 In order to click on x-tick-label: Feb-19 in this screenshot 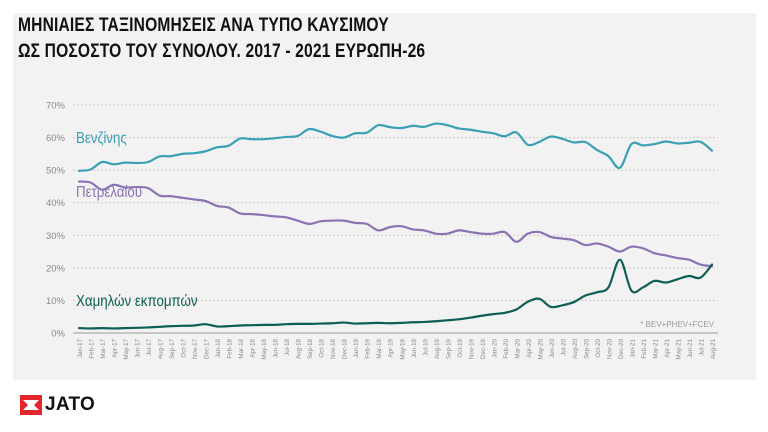, I will do `click(368, 348)`.